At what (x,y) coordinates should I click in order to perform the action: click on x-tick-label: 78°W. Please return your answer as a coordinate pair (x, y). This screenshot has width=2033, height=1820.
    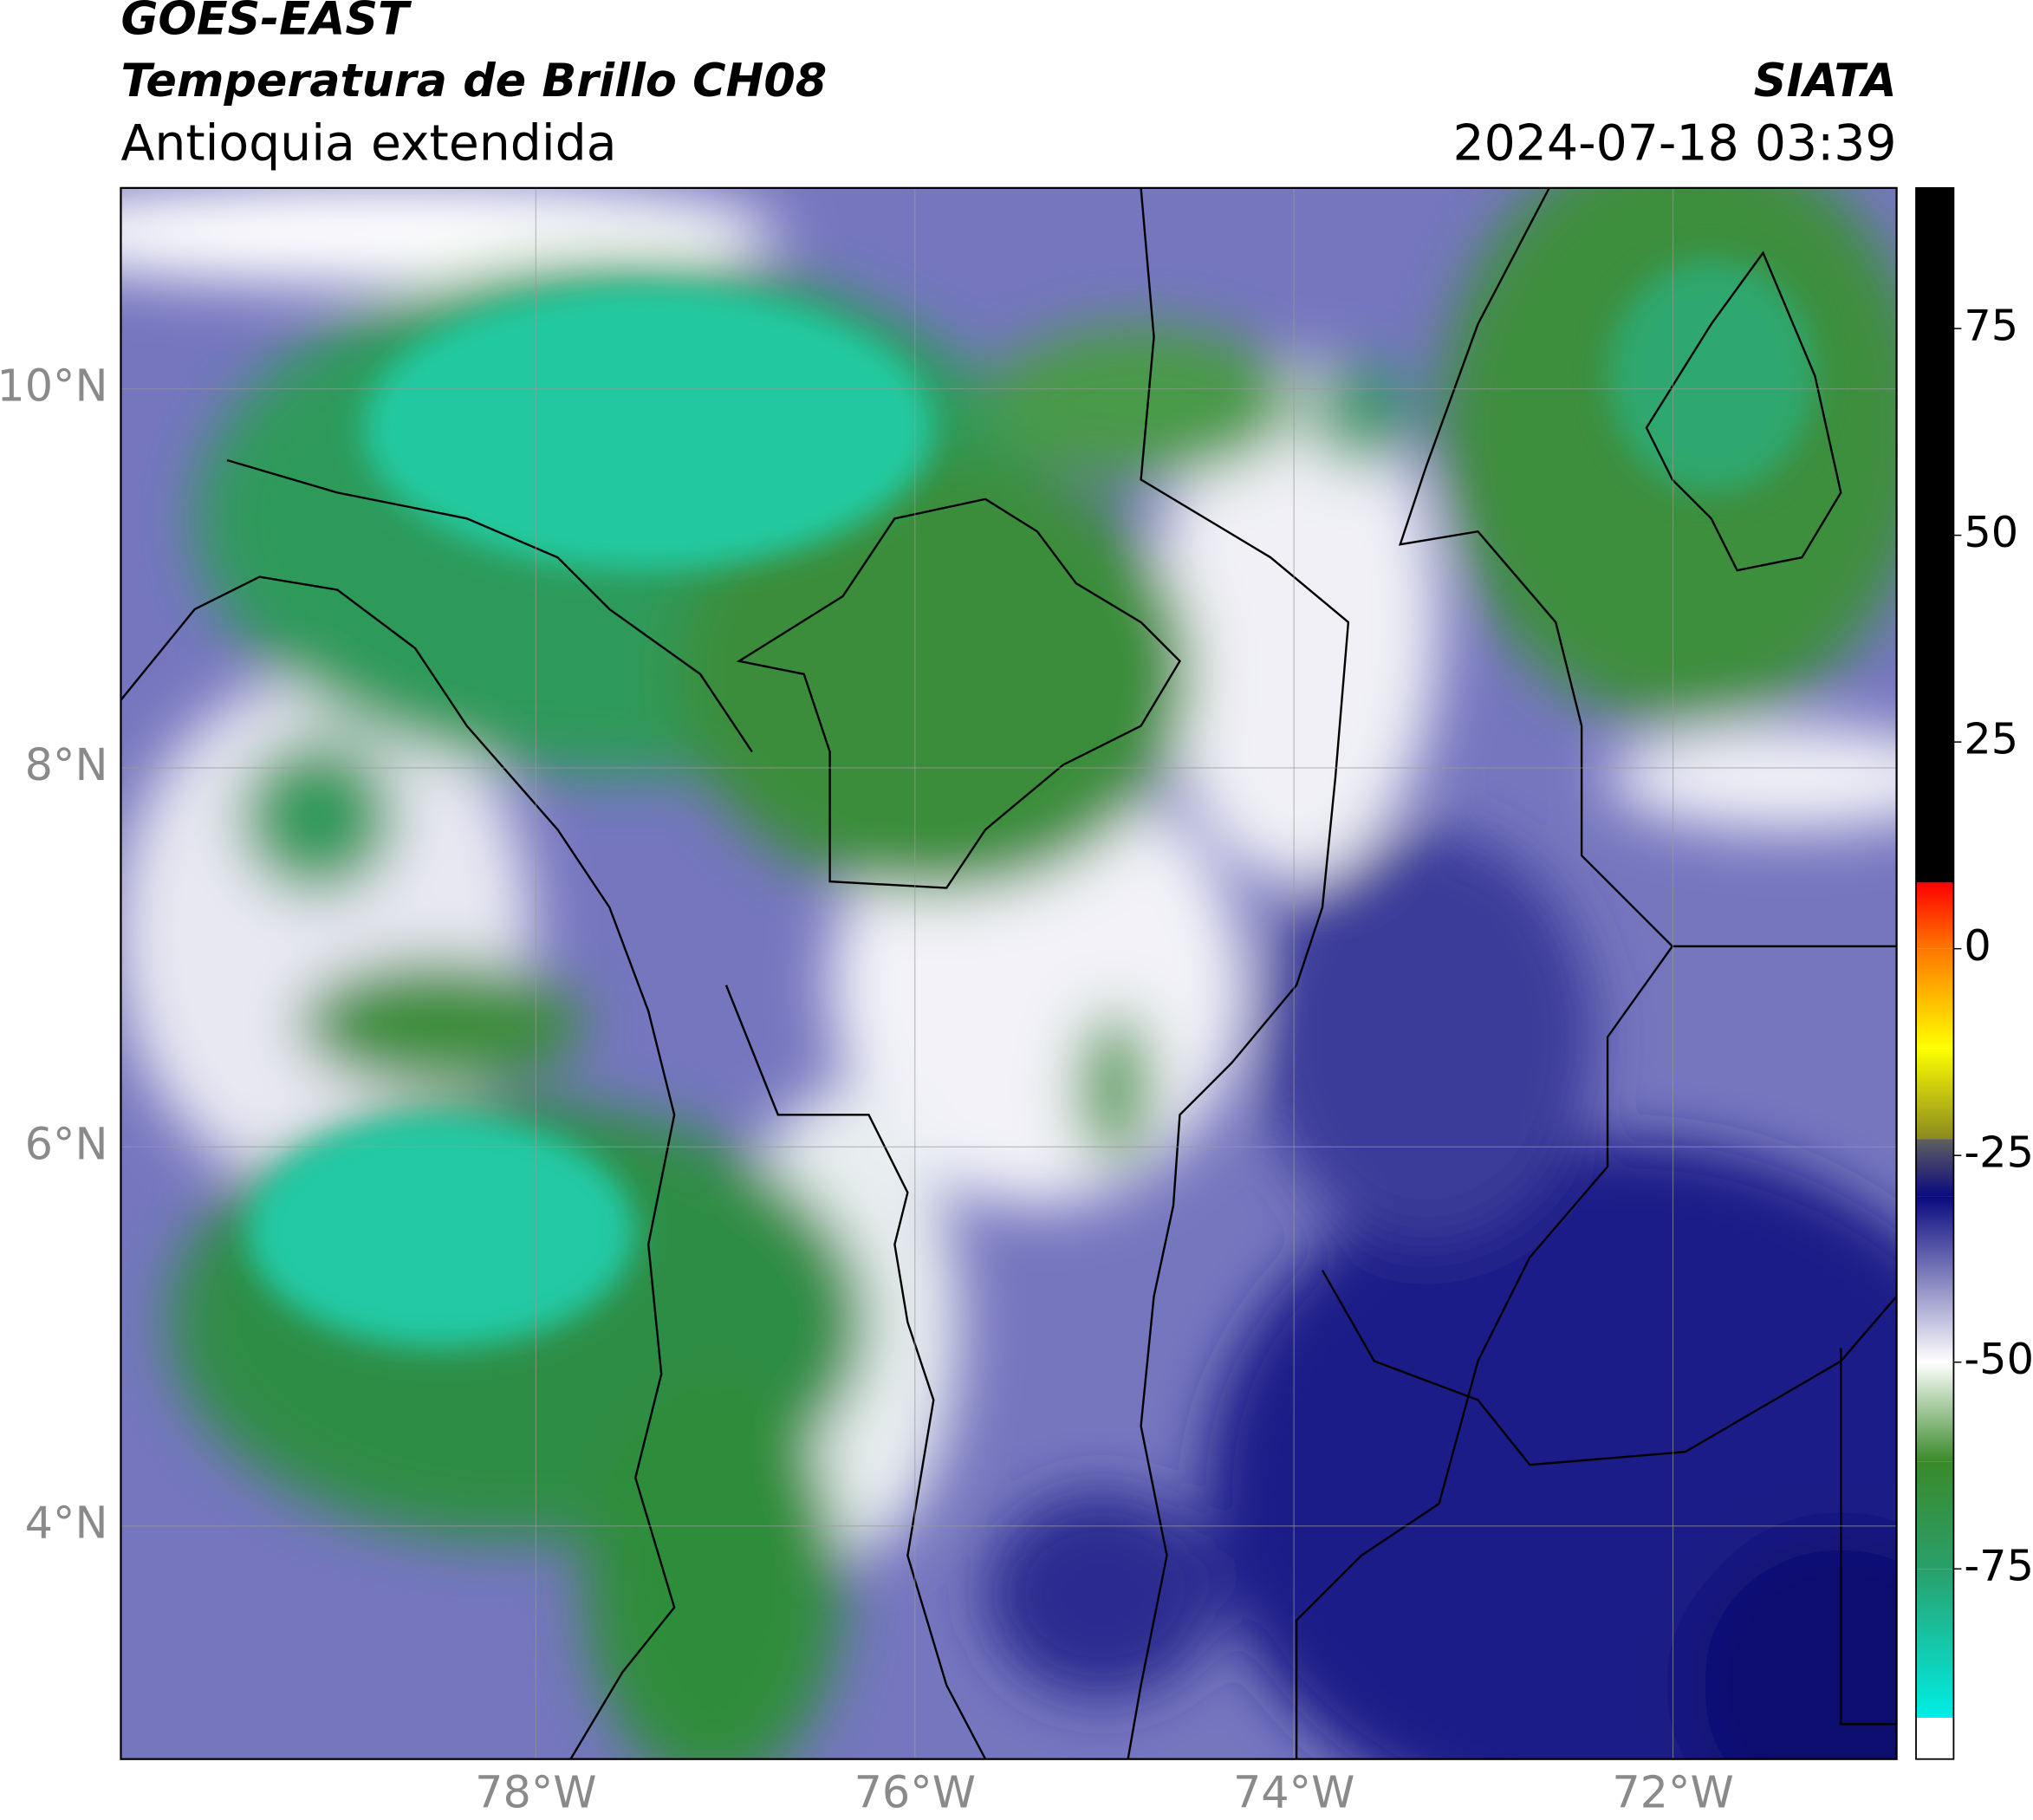
    Looking at the image, I should click on (535, 1792).